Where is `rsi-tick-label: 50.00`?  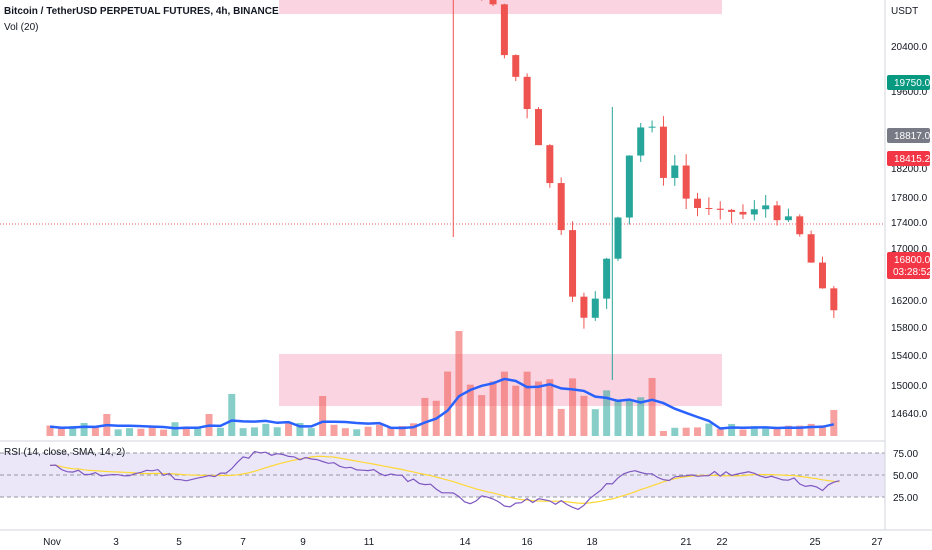
rsi-tick-label: 50.00 is located at coordinates (905, 476).